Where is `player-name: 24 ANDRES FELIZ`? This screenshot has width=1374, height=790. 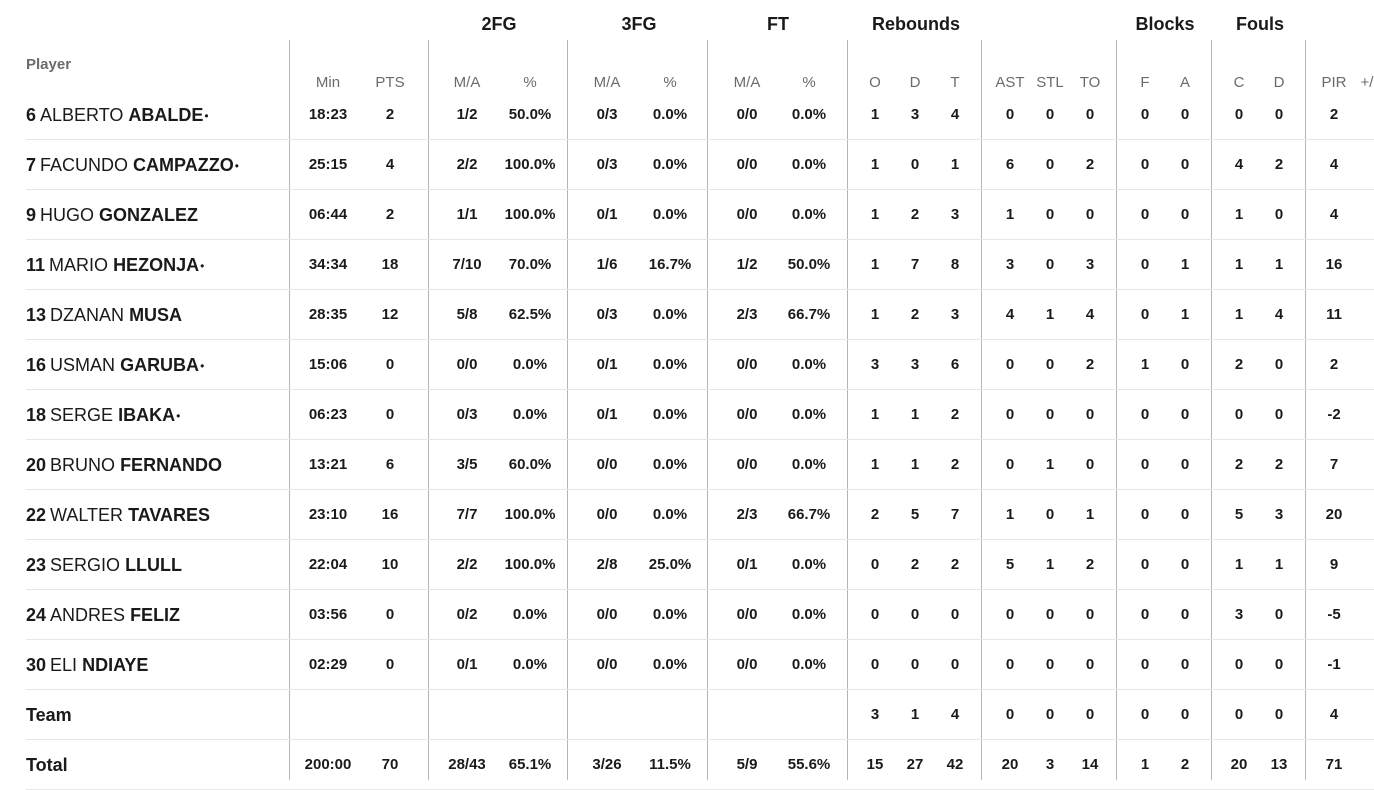 player-name: 24 ANDRES FELIZ is located at coordinates (103, 615).